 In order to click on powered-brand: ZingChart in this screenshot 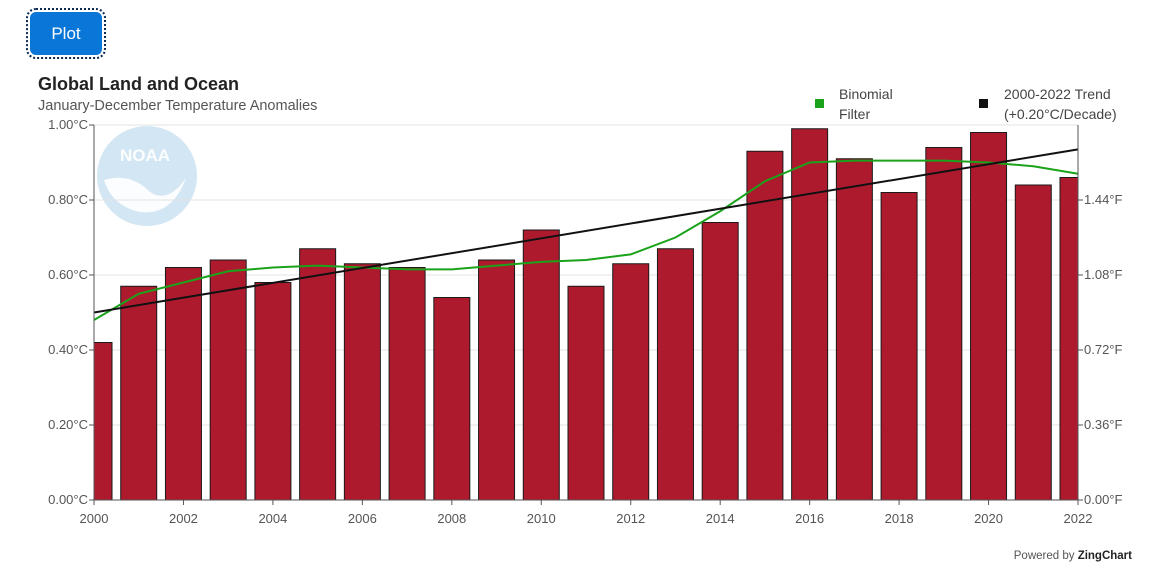, I will do `click(1104, 556)`.